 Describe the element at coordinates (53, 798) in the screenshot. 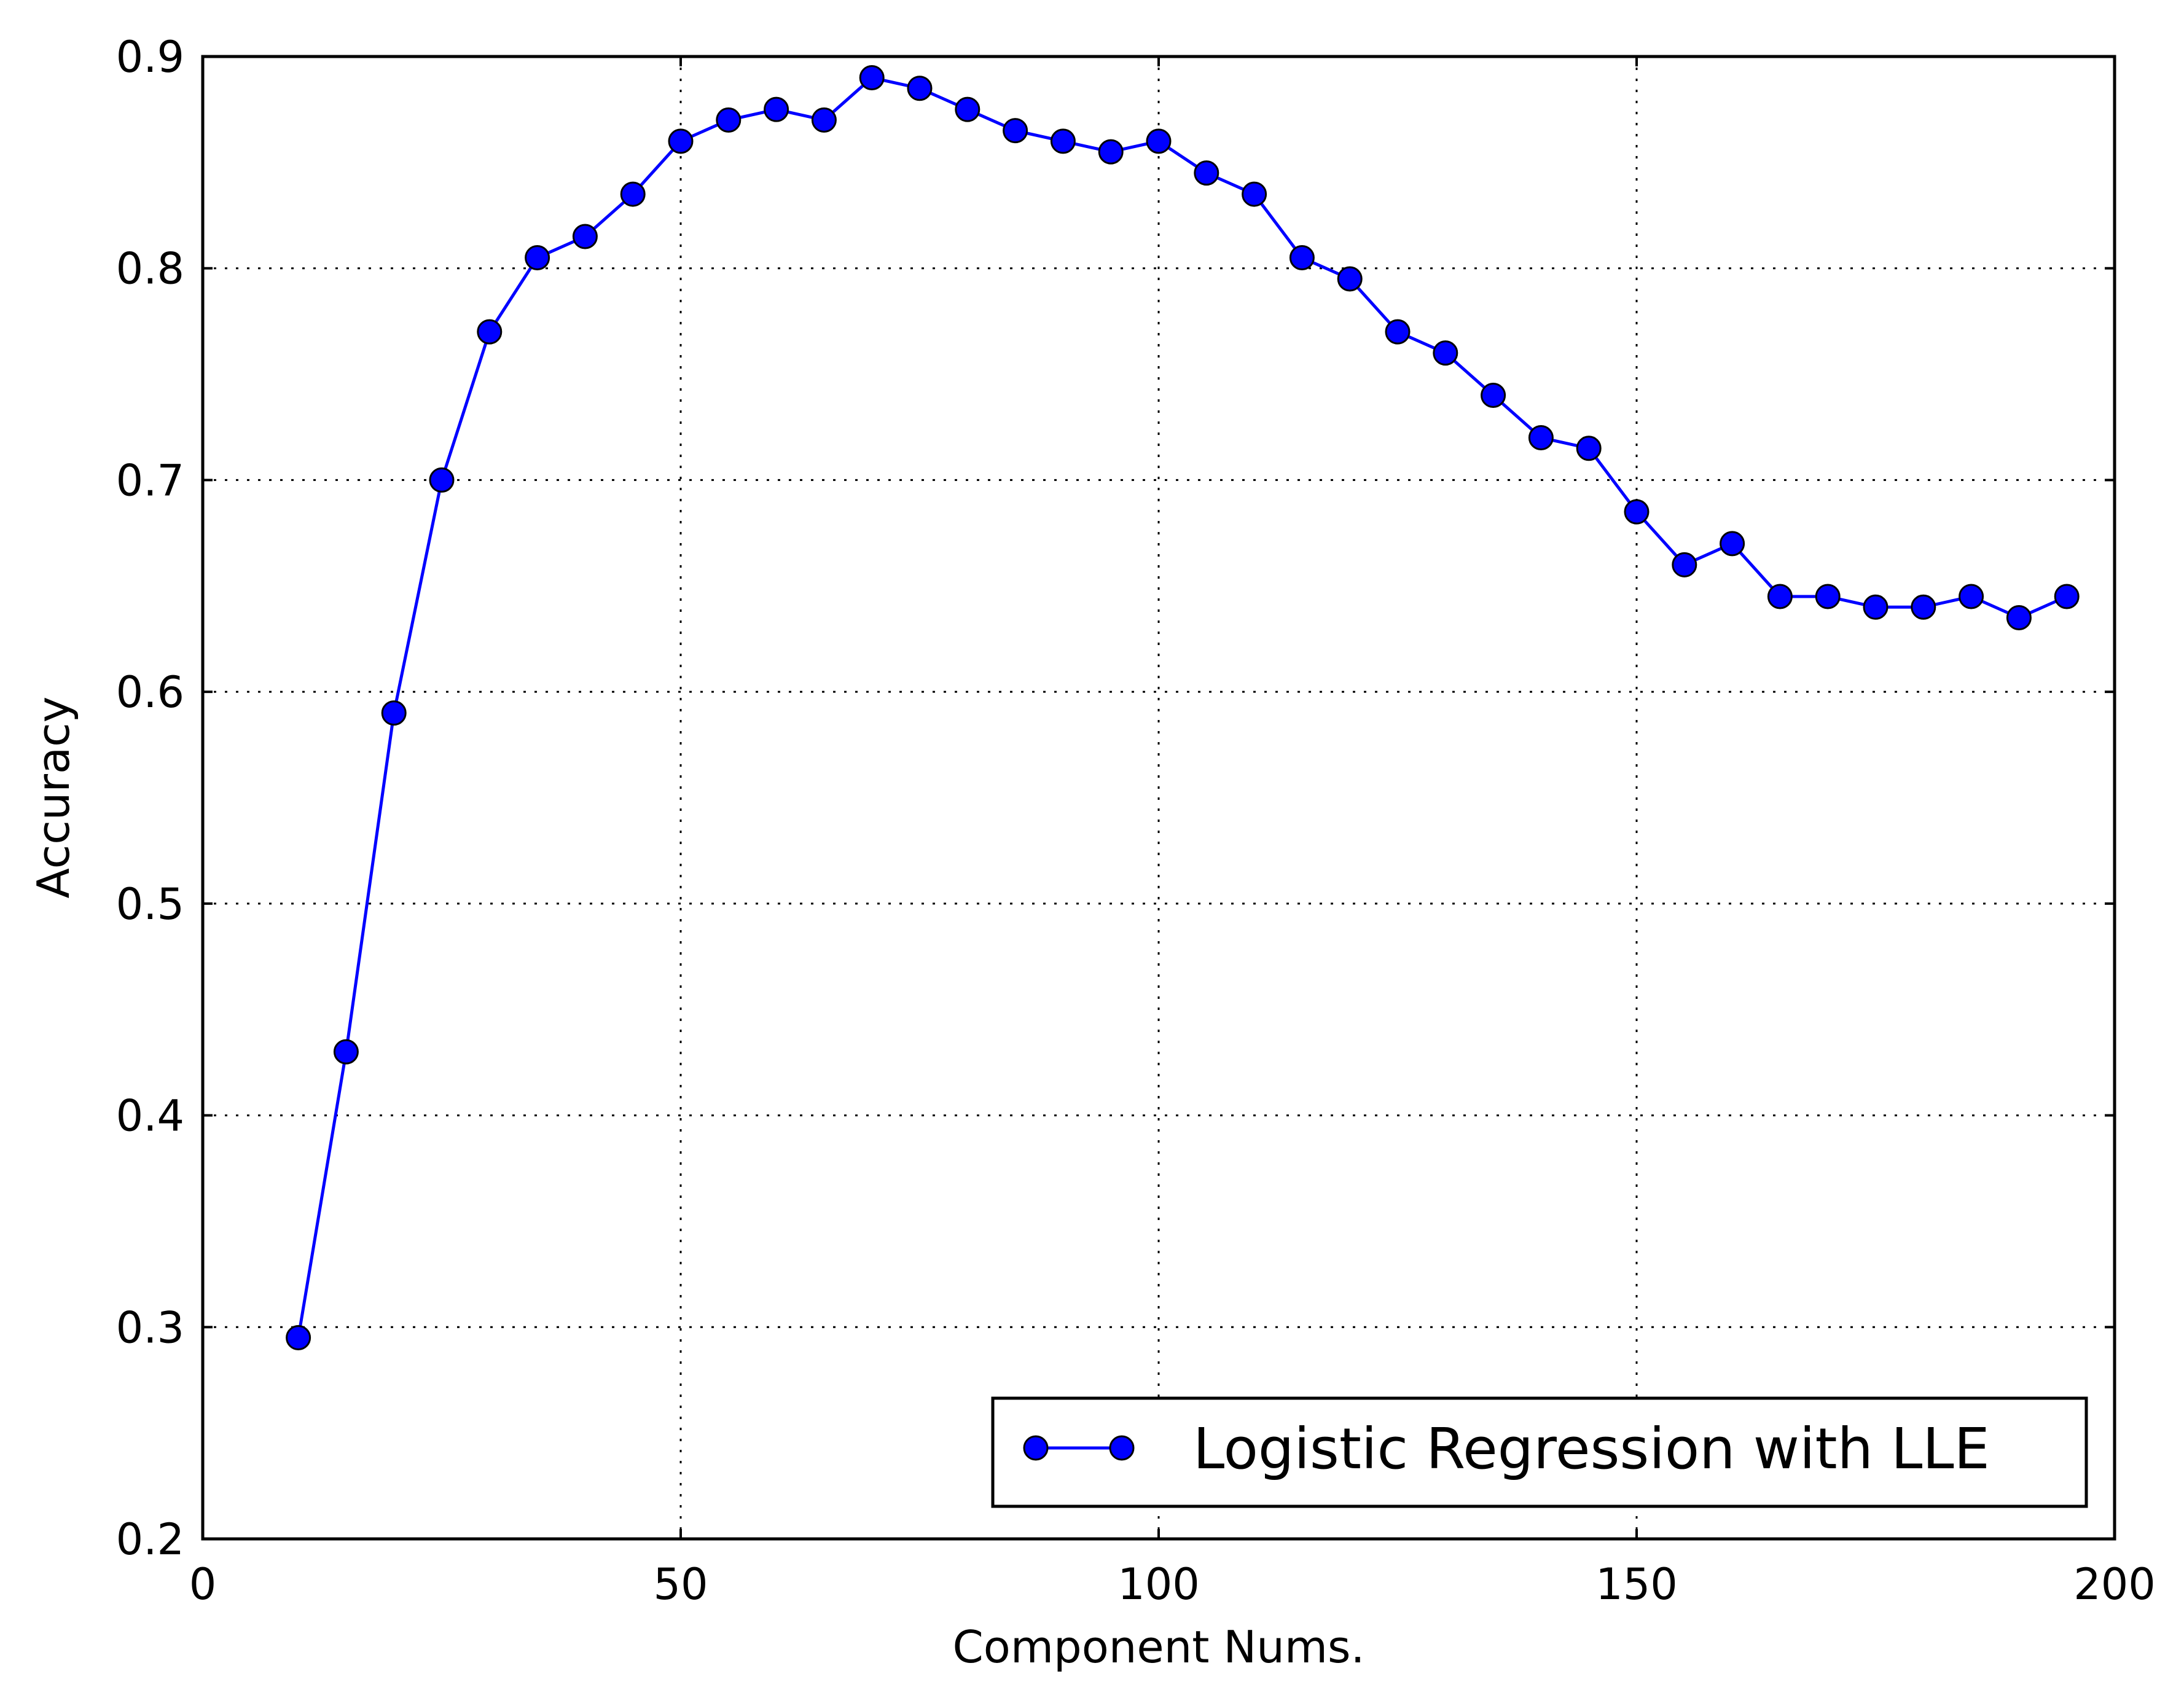

I see `y-axis-label: Accuracy` at that location.